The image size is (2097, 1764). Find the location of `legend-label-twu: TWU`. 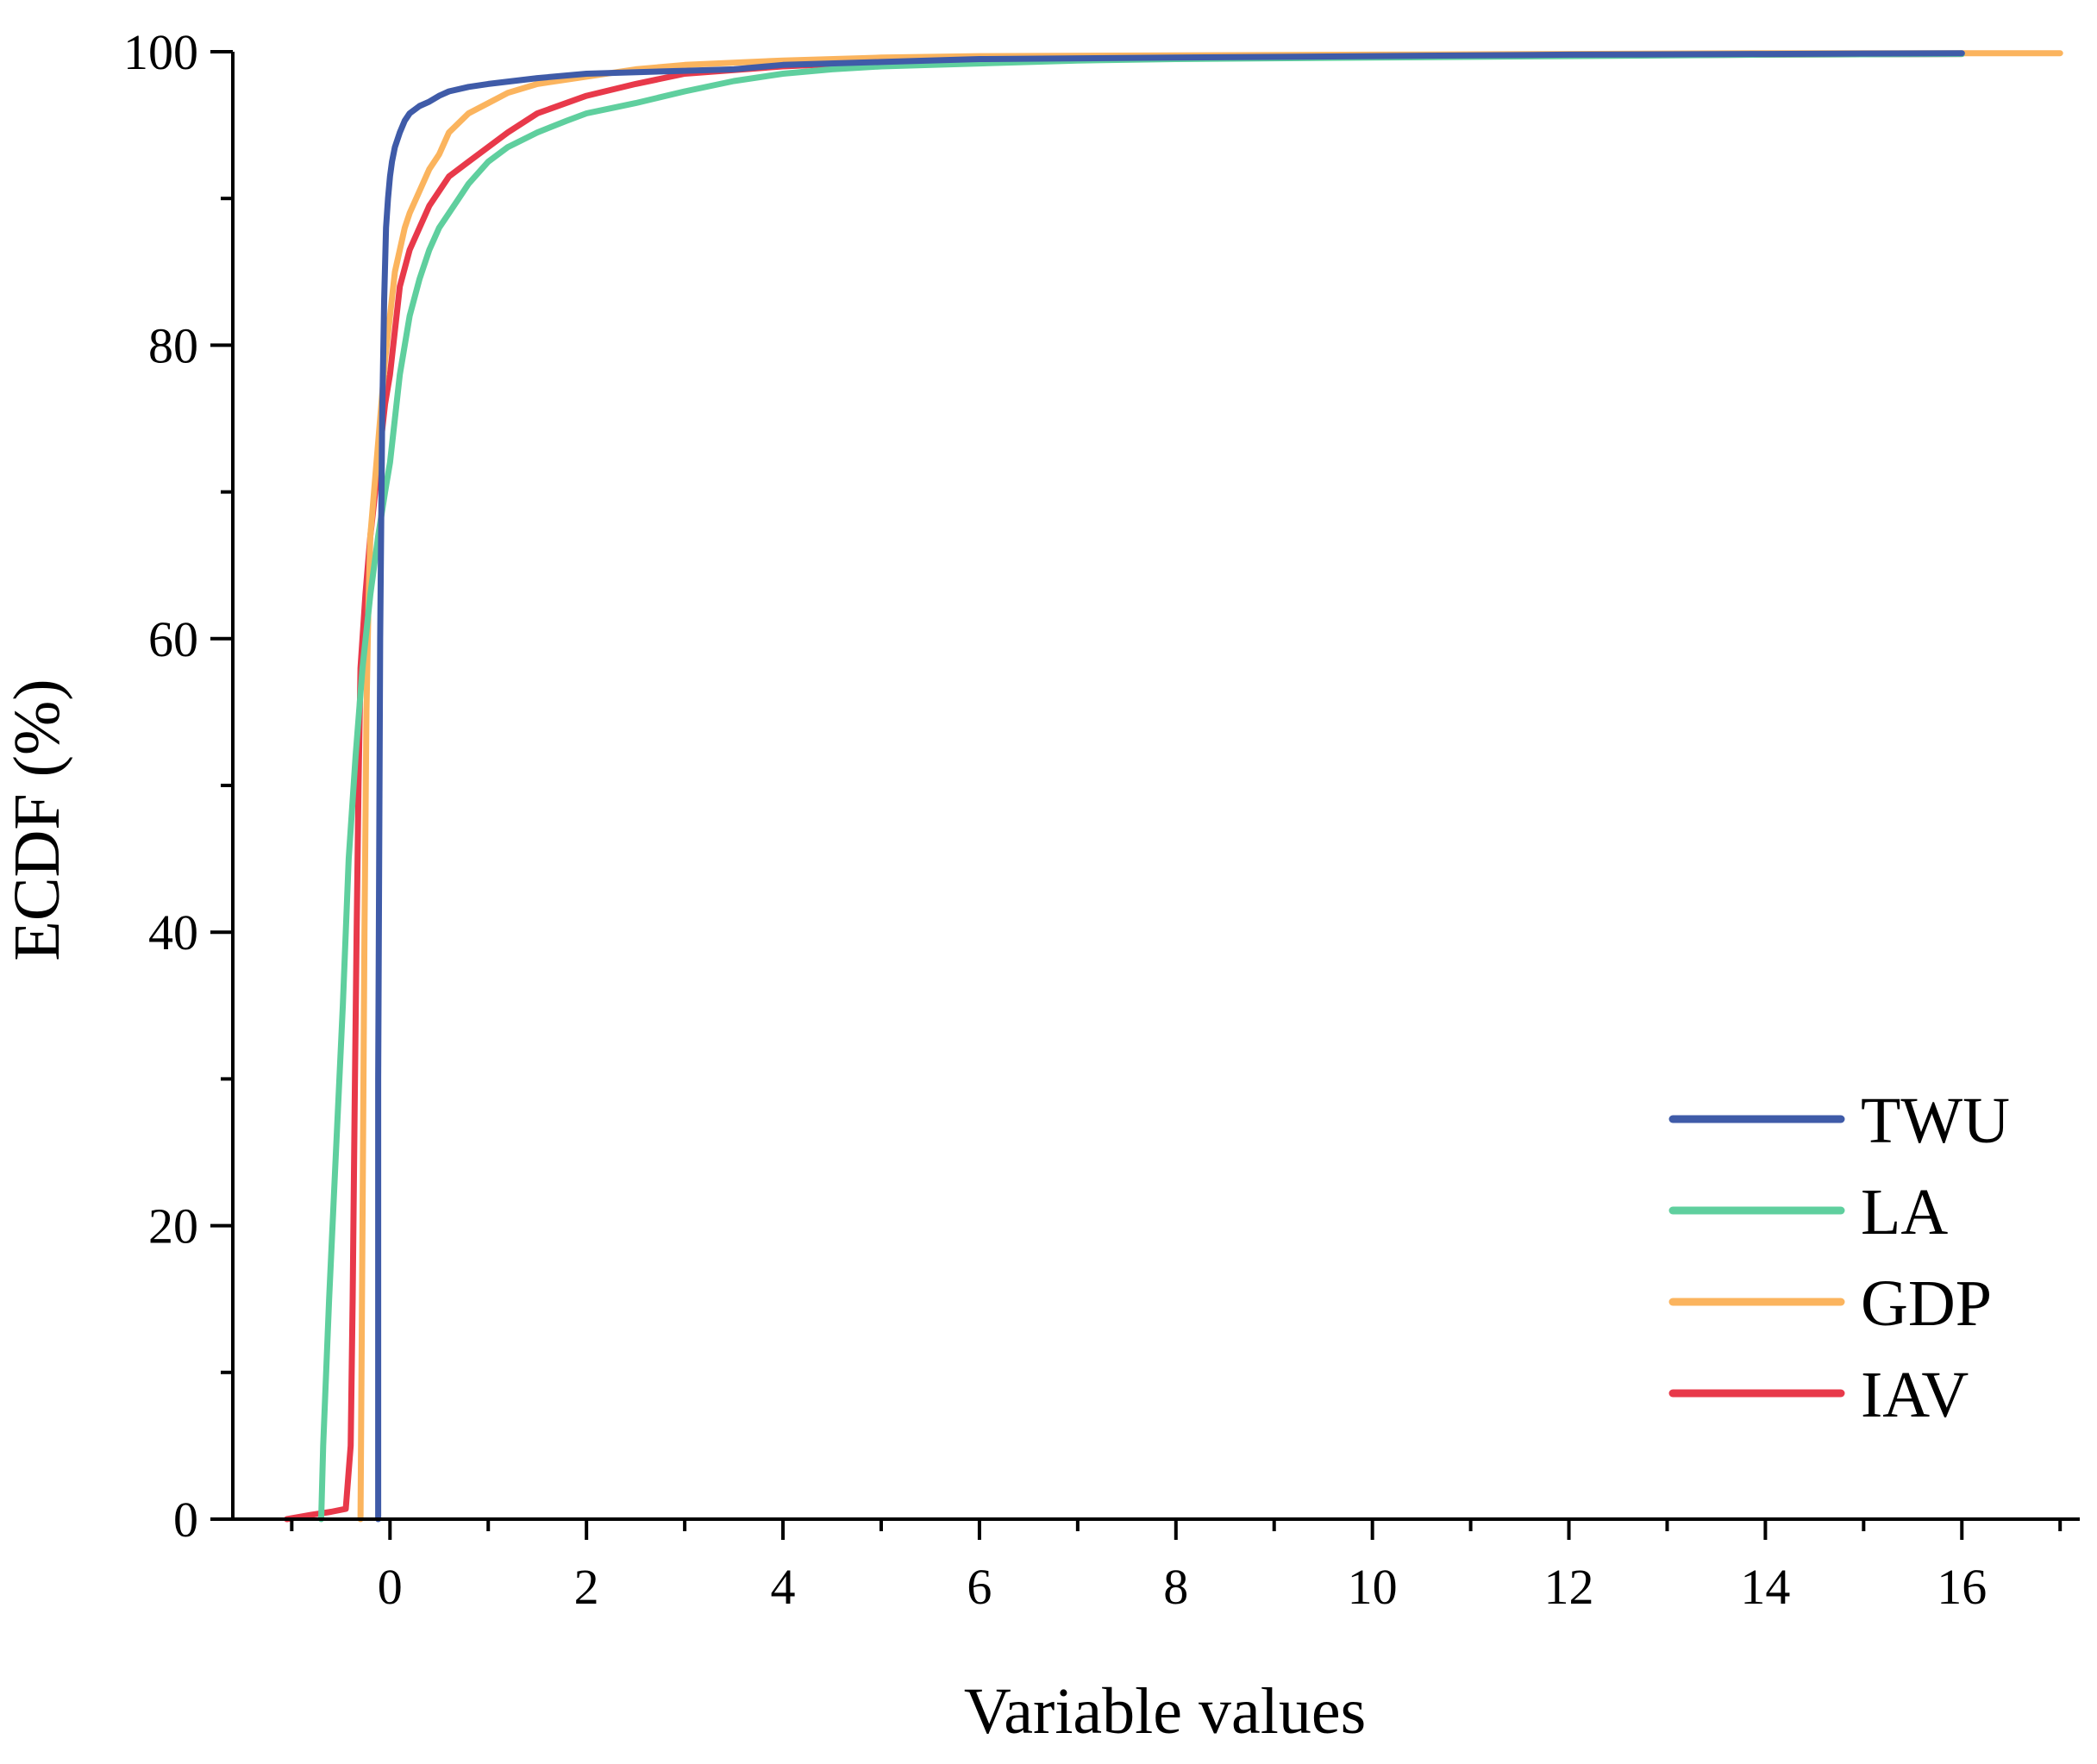

legend-label-twu: TWU is located at coordinates (1935, 1121).